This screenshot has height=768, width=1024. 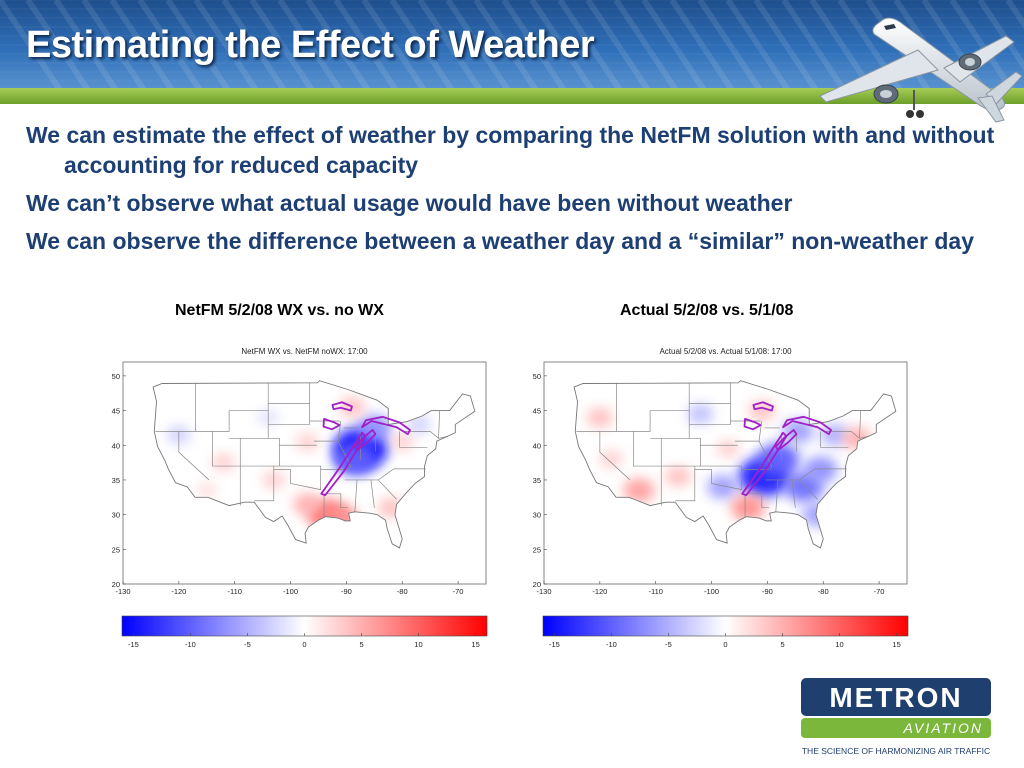 What do you see at coordinates (895, 697) in the screenshot?
I see `logo-brand-text: METRON` at bounding box center [895, 697].